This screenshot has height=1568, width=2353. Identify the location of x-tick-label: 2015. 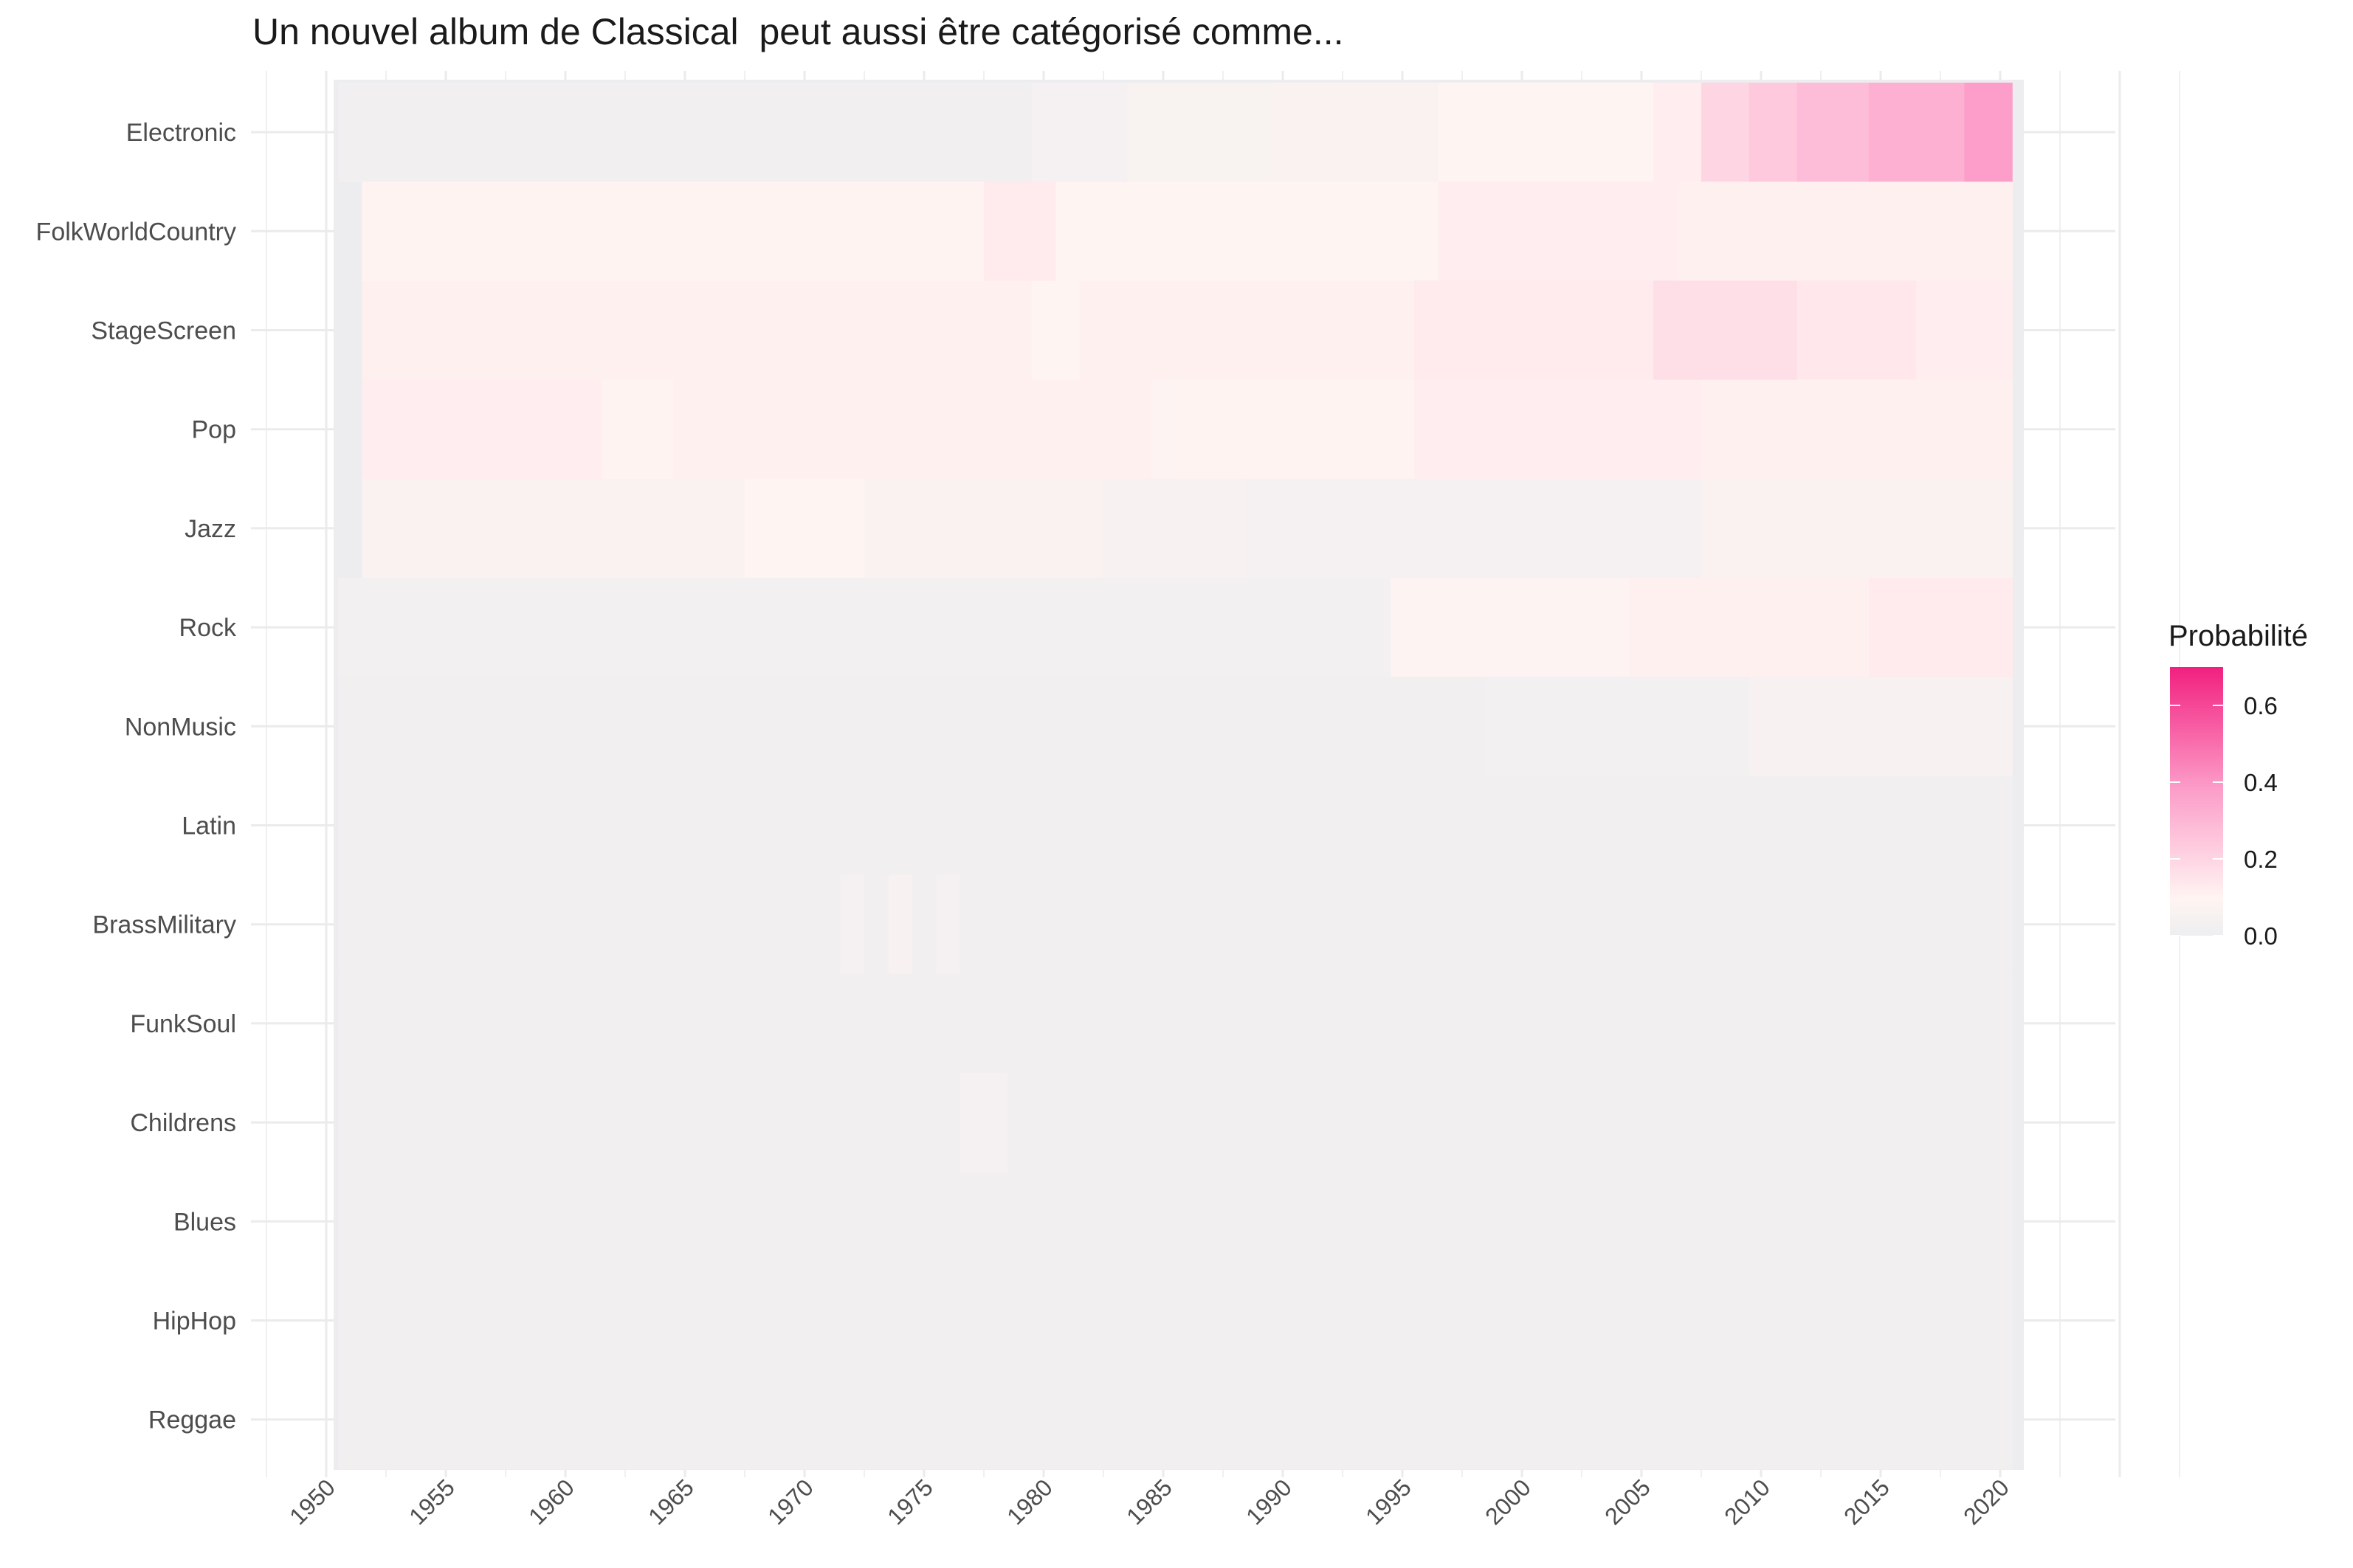
(1867, 1502).